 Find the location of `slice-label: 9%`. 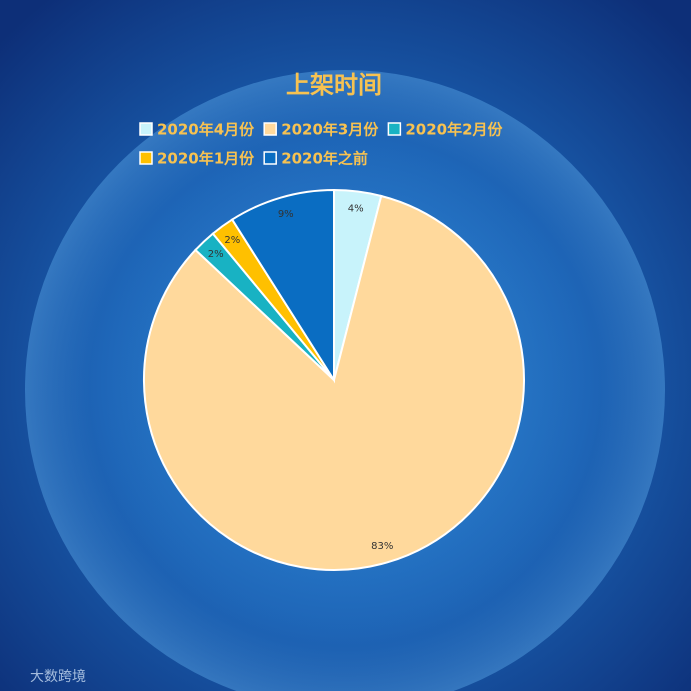

slice-label: 9% is located at coordinates (286, 214).